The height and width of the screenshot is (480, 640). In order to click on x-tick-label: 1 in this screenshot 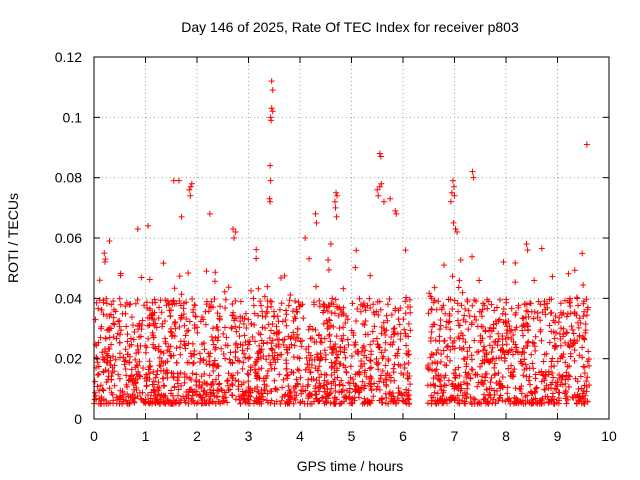, I will do `click(146, 436)`.